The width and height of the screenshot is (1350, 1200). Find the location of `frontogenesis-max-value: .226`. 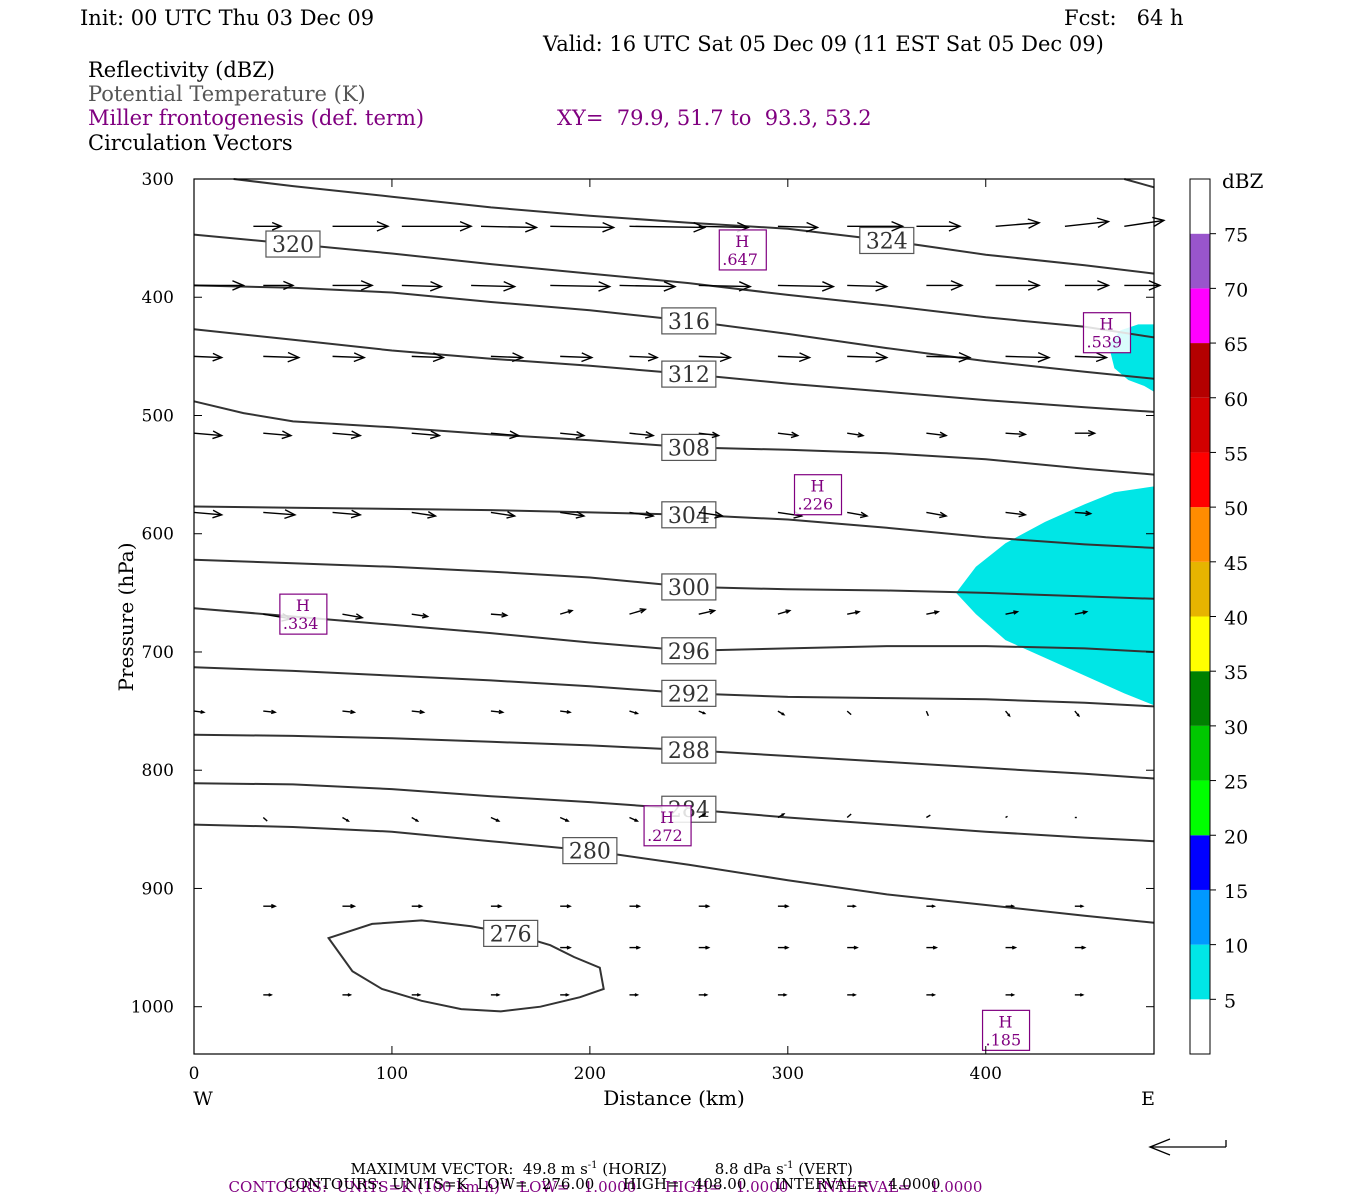

frontogenesis-max-value: .226 is located at coordinates (816, 504).